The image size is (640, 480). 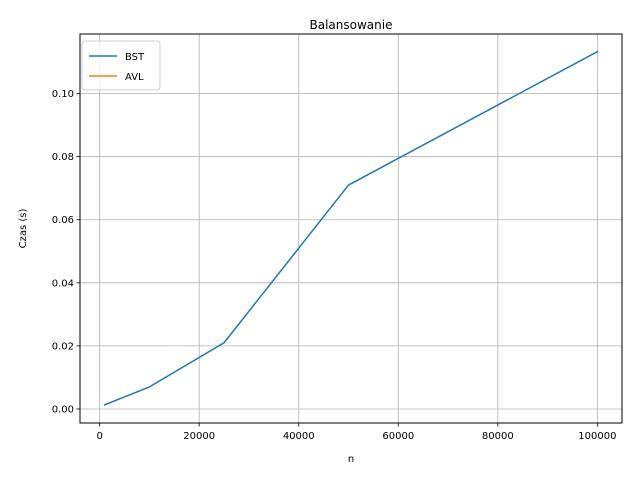 What do you see at coordinates (134, 77) in the screenshot?
I see `legend-label-avl: AVL` at bounding box center [134, 77].